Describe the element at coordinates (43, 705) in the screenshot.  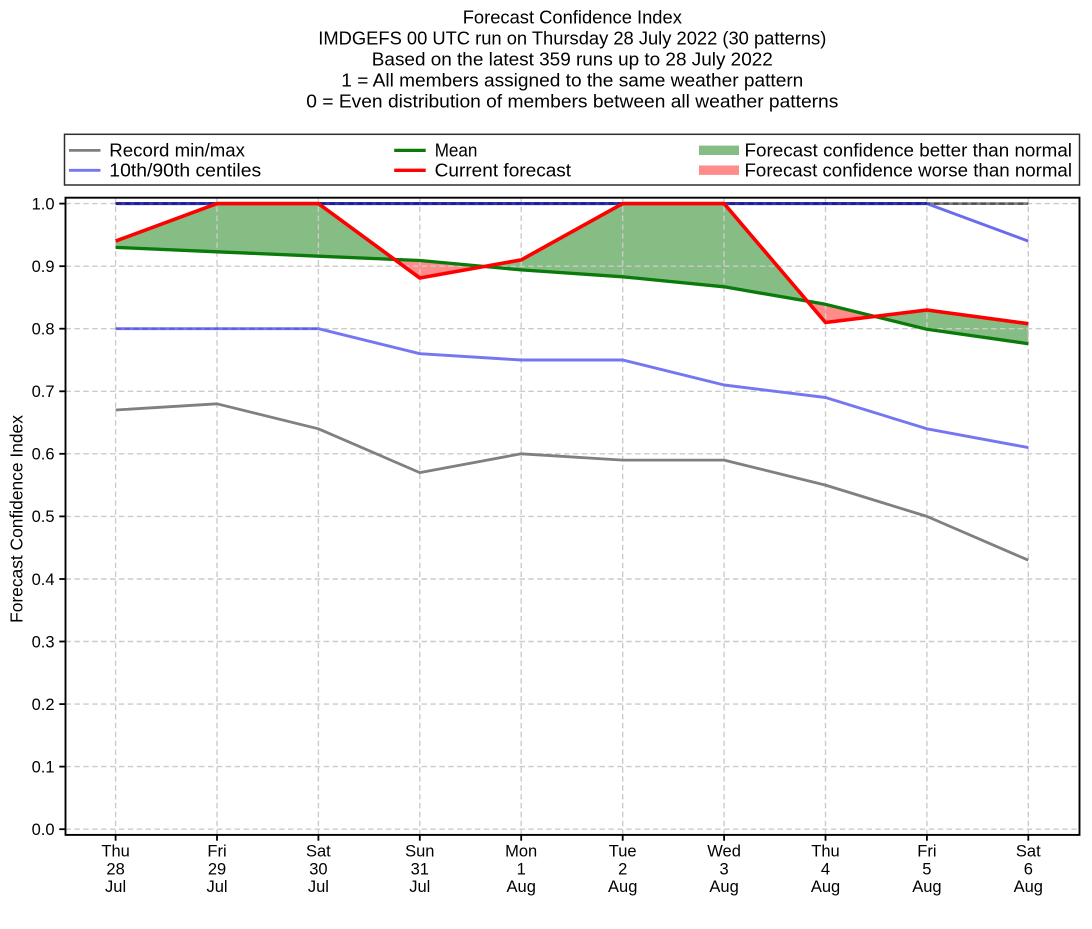
I see `svg-text: 0.2` at that location.